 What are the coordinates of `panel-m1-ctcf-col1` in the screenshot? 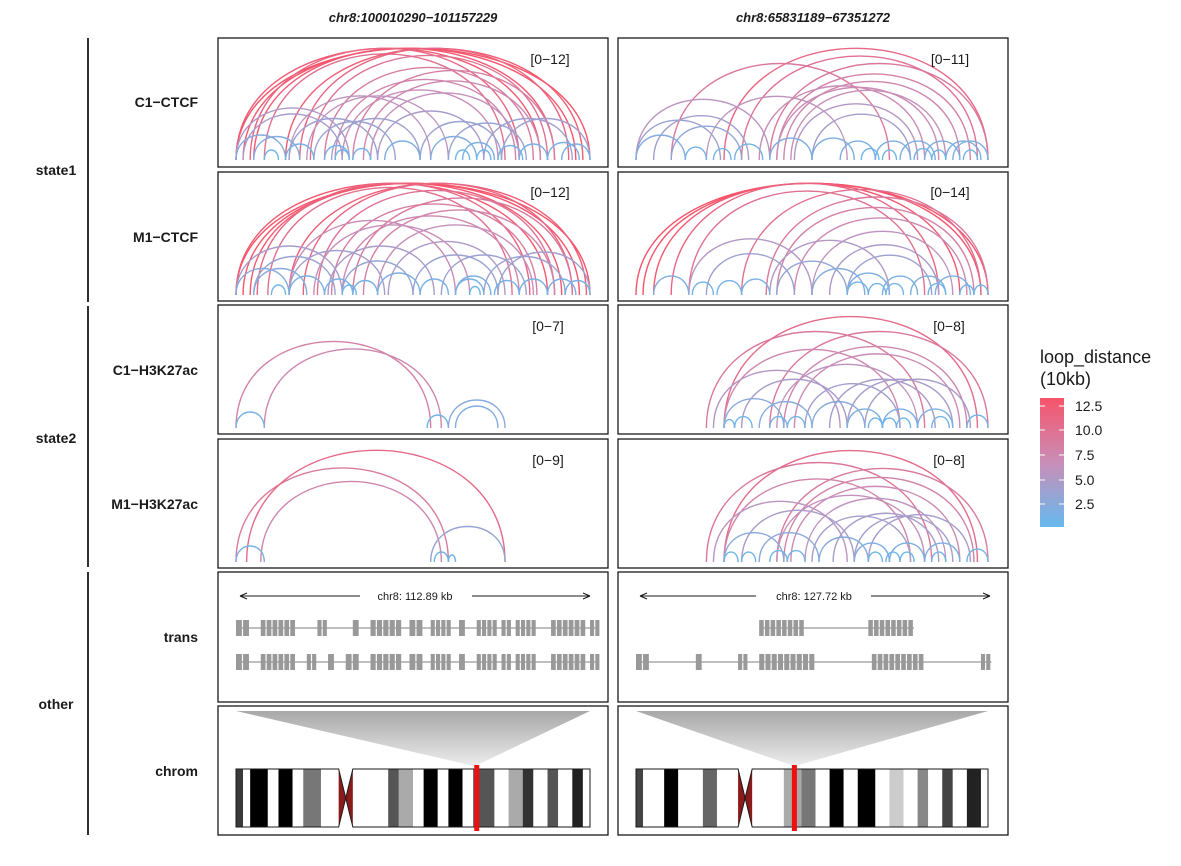 It's located at (413, 236).